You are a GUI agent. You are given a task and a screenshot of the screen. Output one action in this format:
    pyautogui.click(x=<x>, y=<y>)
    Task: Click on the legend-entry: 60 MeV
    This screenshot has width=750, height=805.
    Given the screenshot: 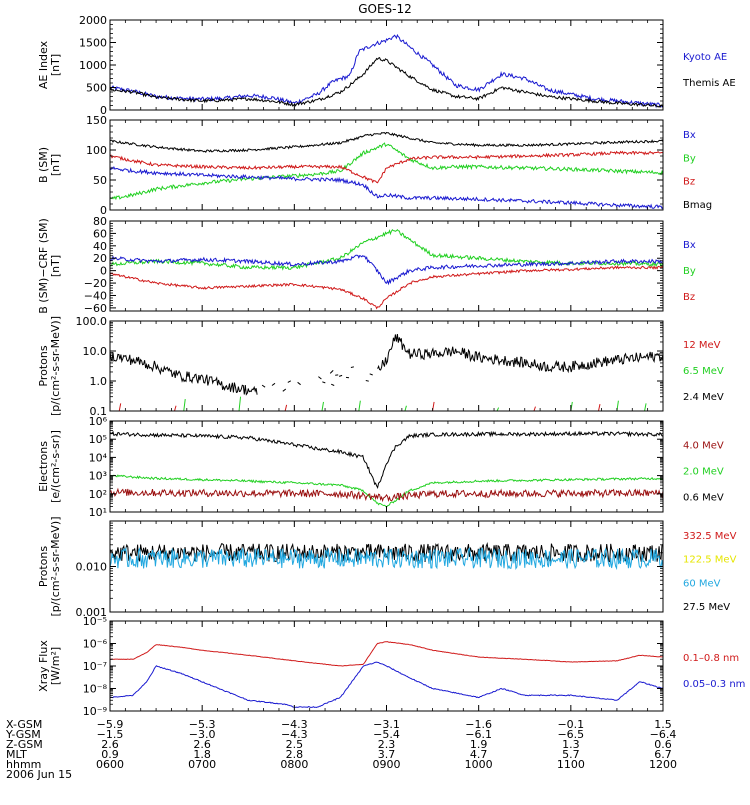 What is the action you would take?
    pyautogui.click(x=702, y=583)
    